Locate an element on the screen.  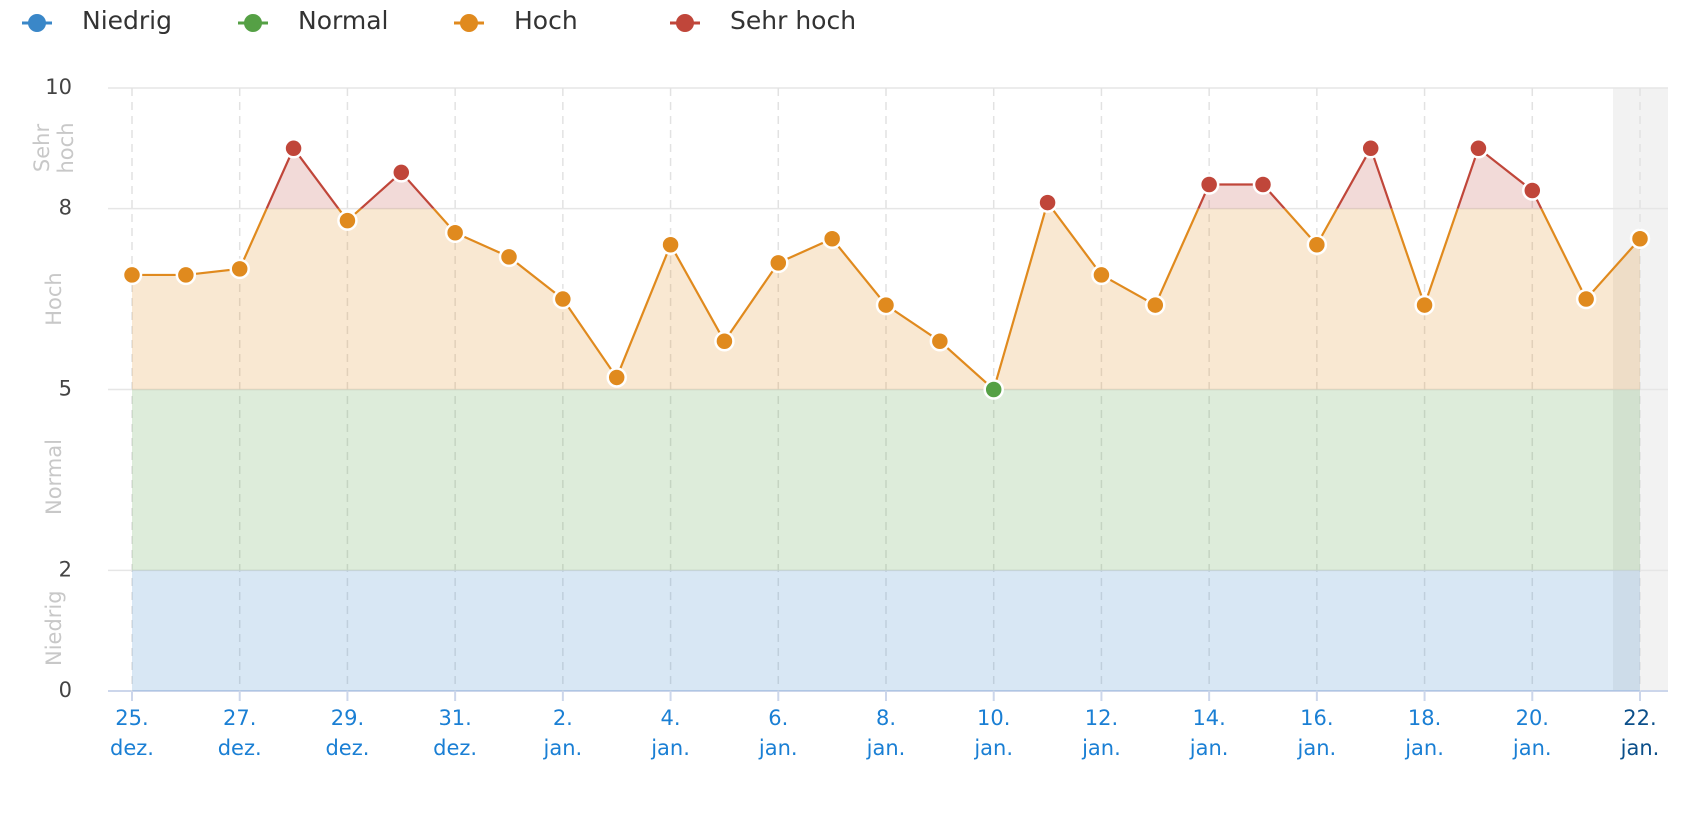
x-tick-label: 31. dez. is located at coordinates (455, 733).